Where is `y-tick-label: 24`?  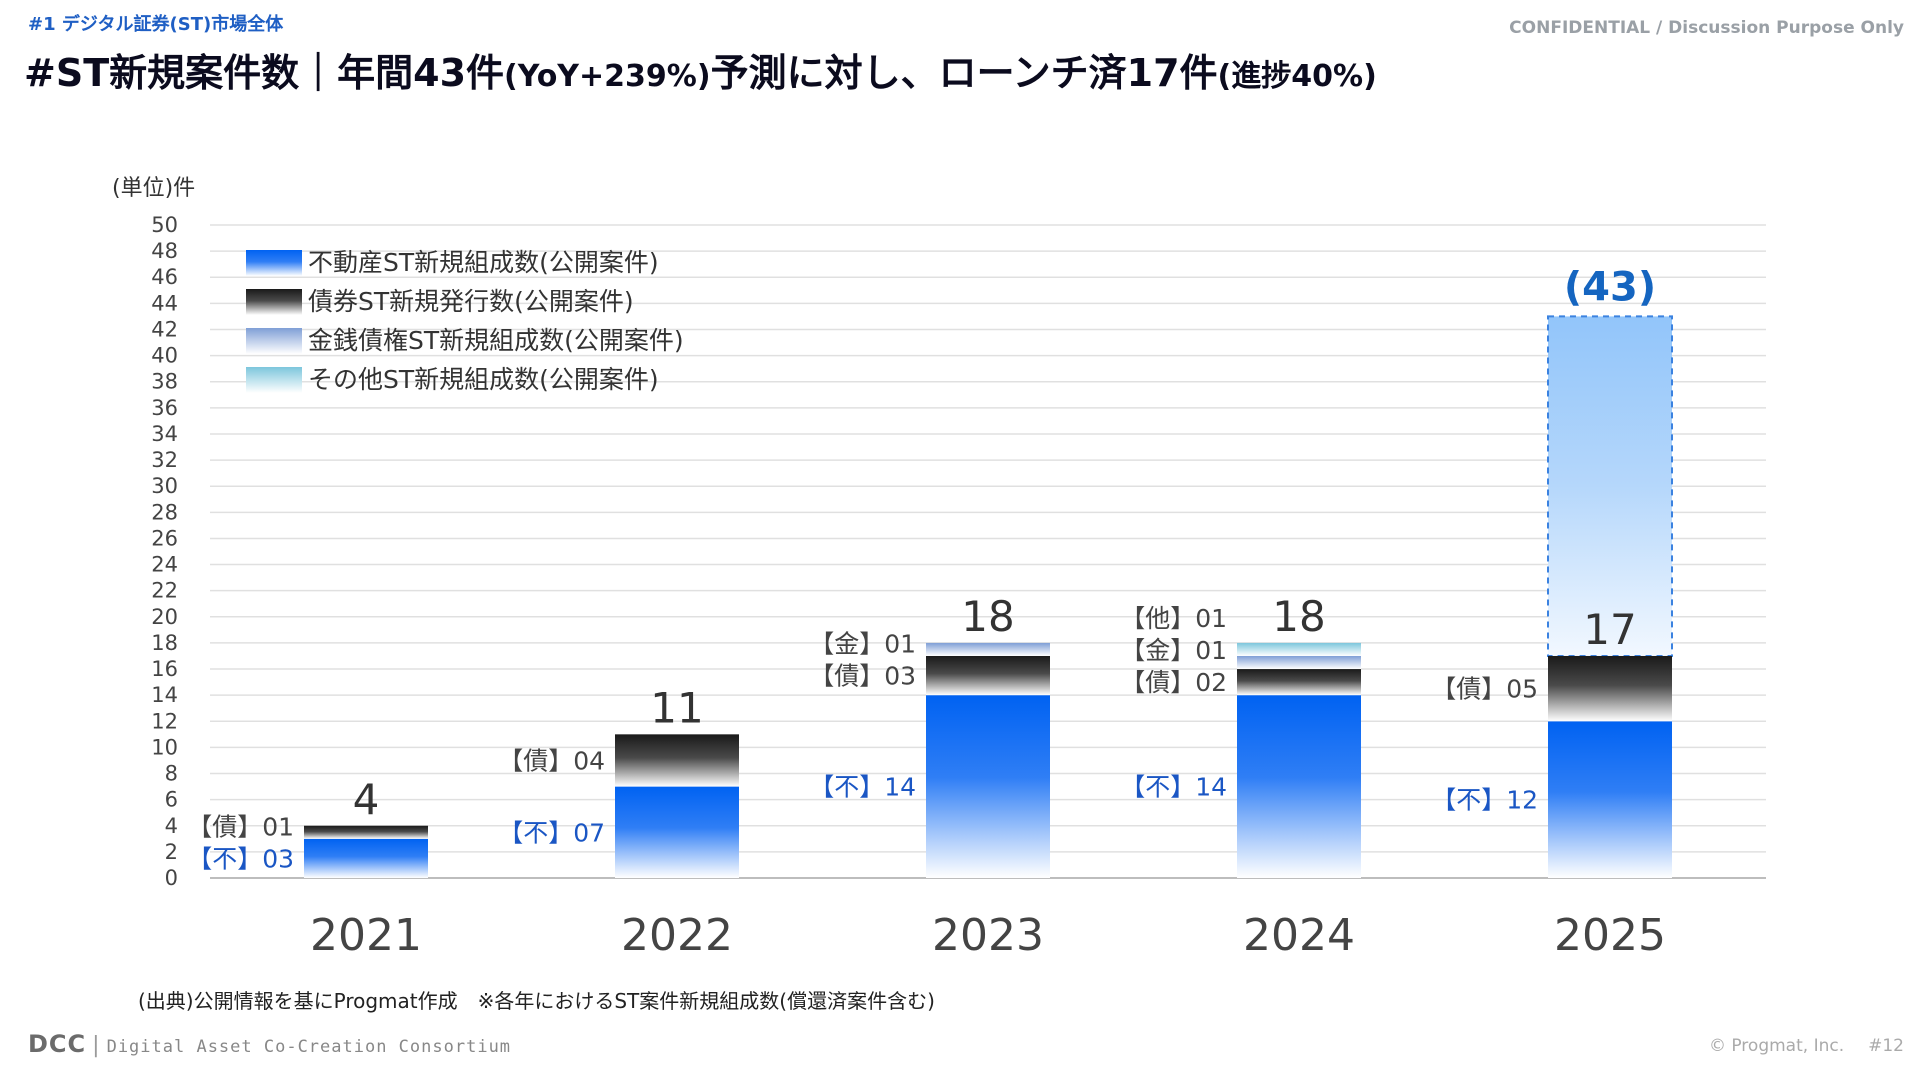
y-tick-label: 24 is located at coordinates (164, 565).